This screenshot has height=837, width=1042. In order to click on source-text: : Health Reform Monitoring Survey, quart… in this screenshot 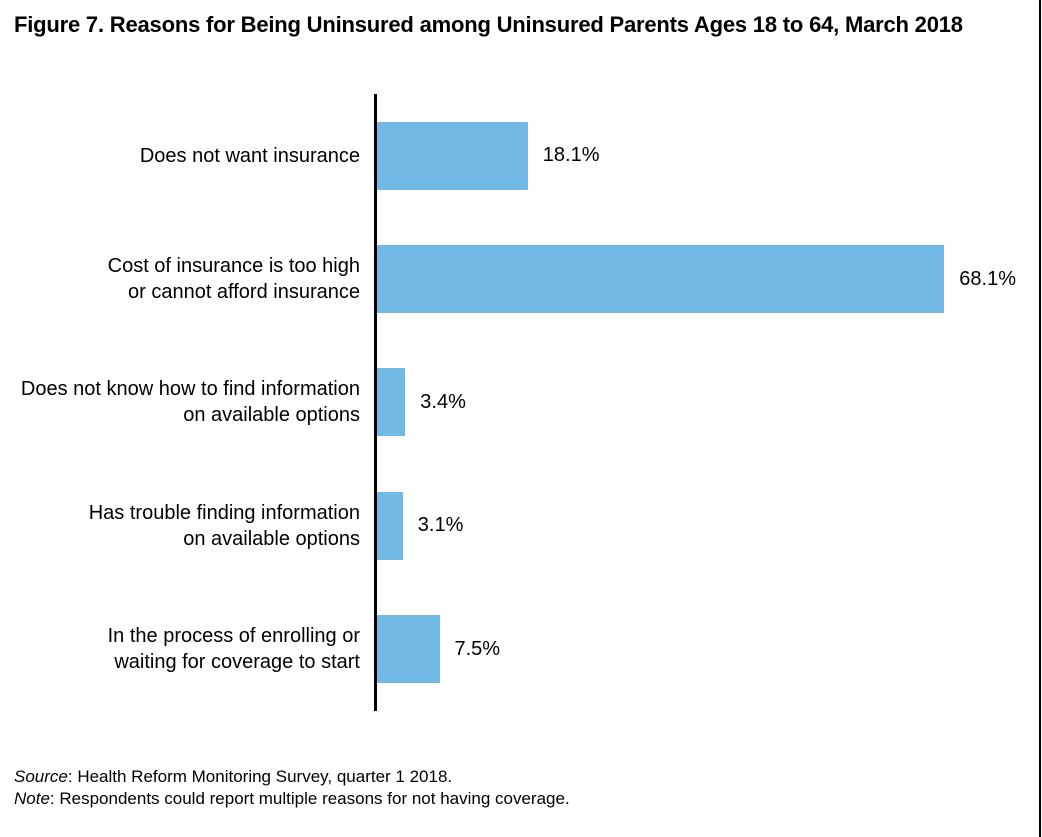, I will do `click(260, 776)`.